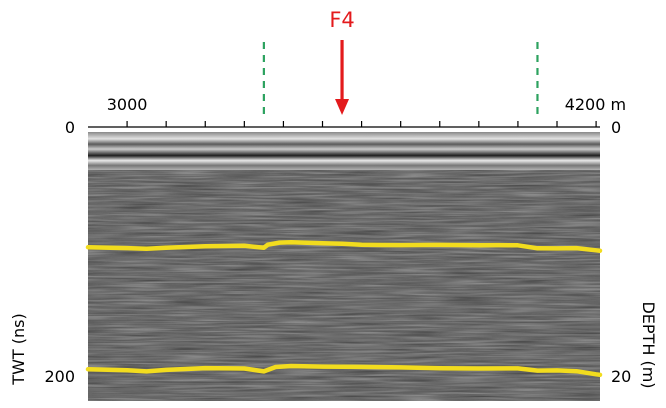 The image size is (666, 408). I want to click on x-tick-label: 3000, so click(127, 104).